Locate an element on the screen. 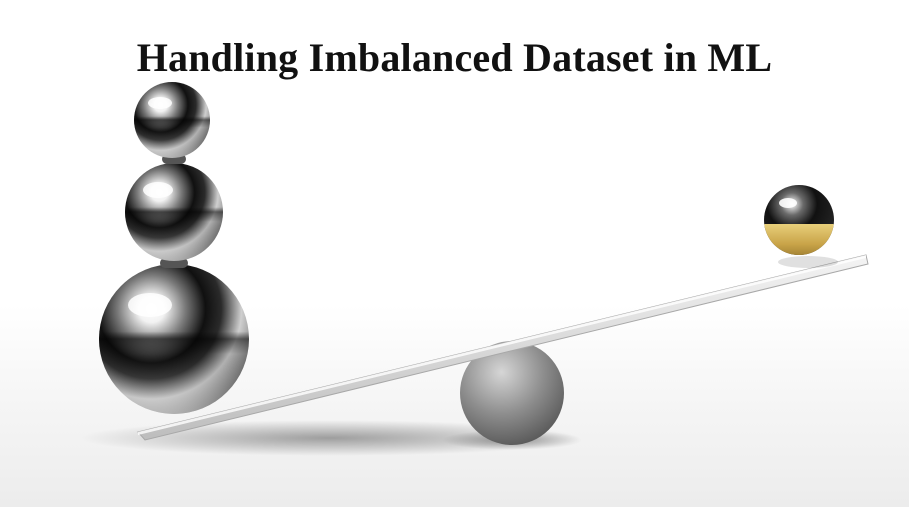 The width and height of the screenshot is (909, 507). connector-lower is located at coordinates (174, 263).